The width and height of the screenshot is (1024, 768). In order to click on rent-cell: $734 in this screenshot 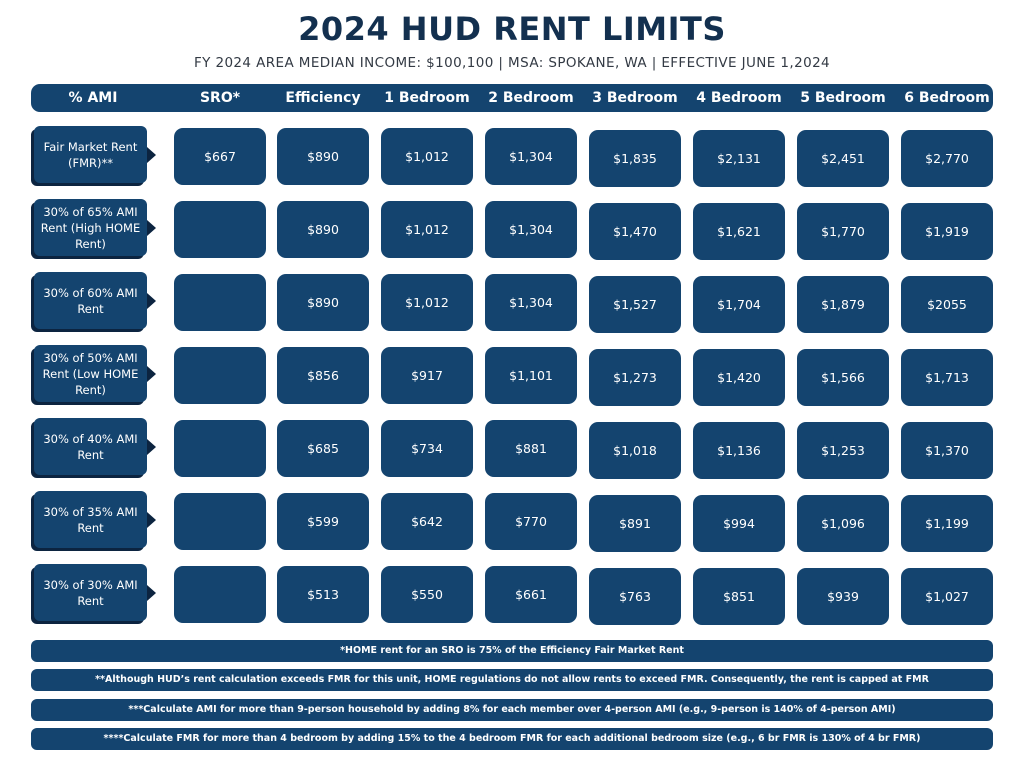, I will do `click(427, 448)`.